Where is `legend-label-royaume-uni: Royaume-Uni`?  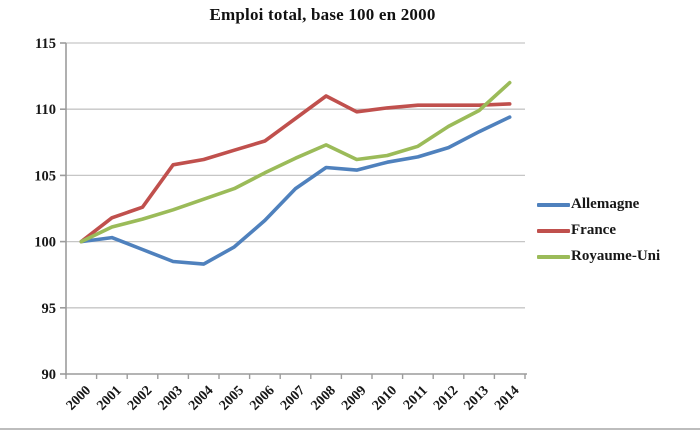
legend-label-royaume-uni: Royaume-Uni is located at coordinates (616, 256).